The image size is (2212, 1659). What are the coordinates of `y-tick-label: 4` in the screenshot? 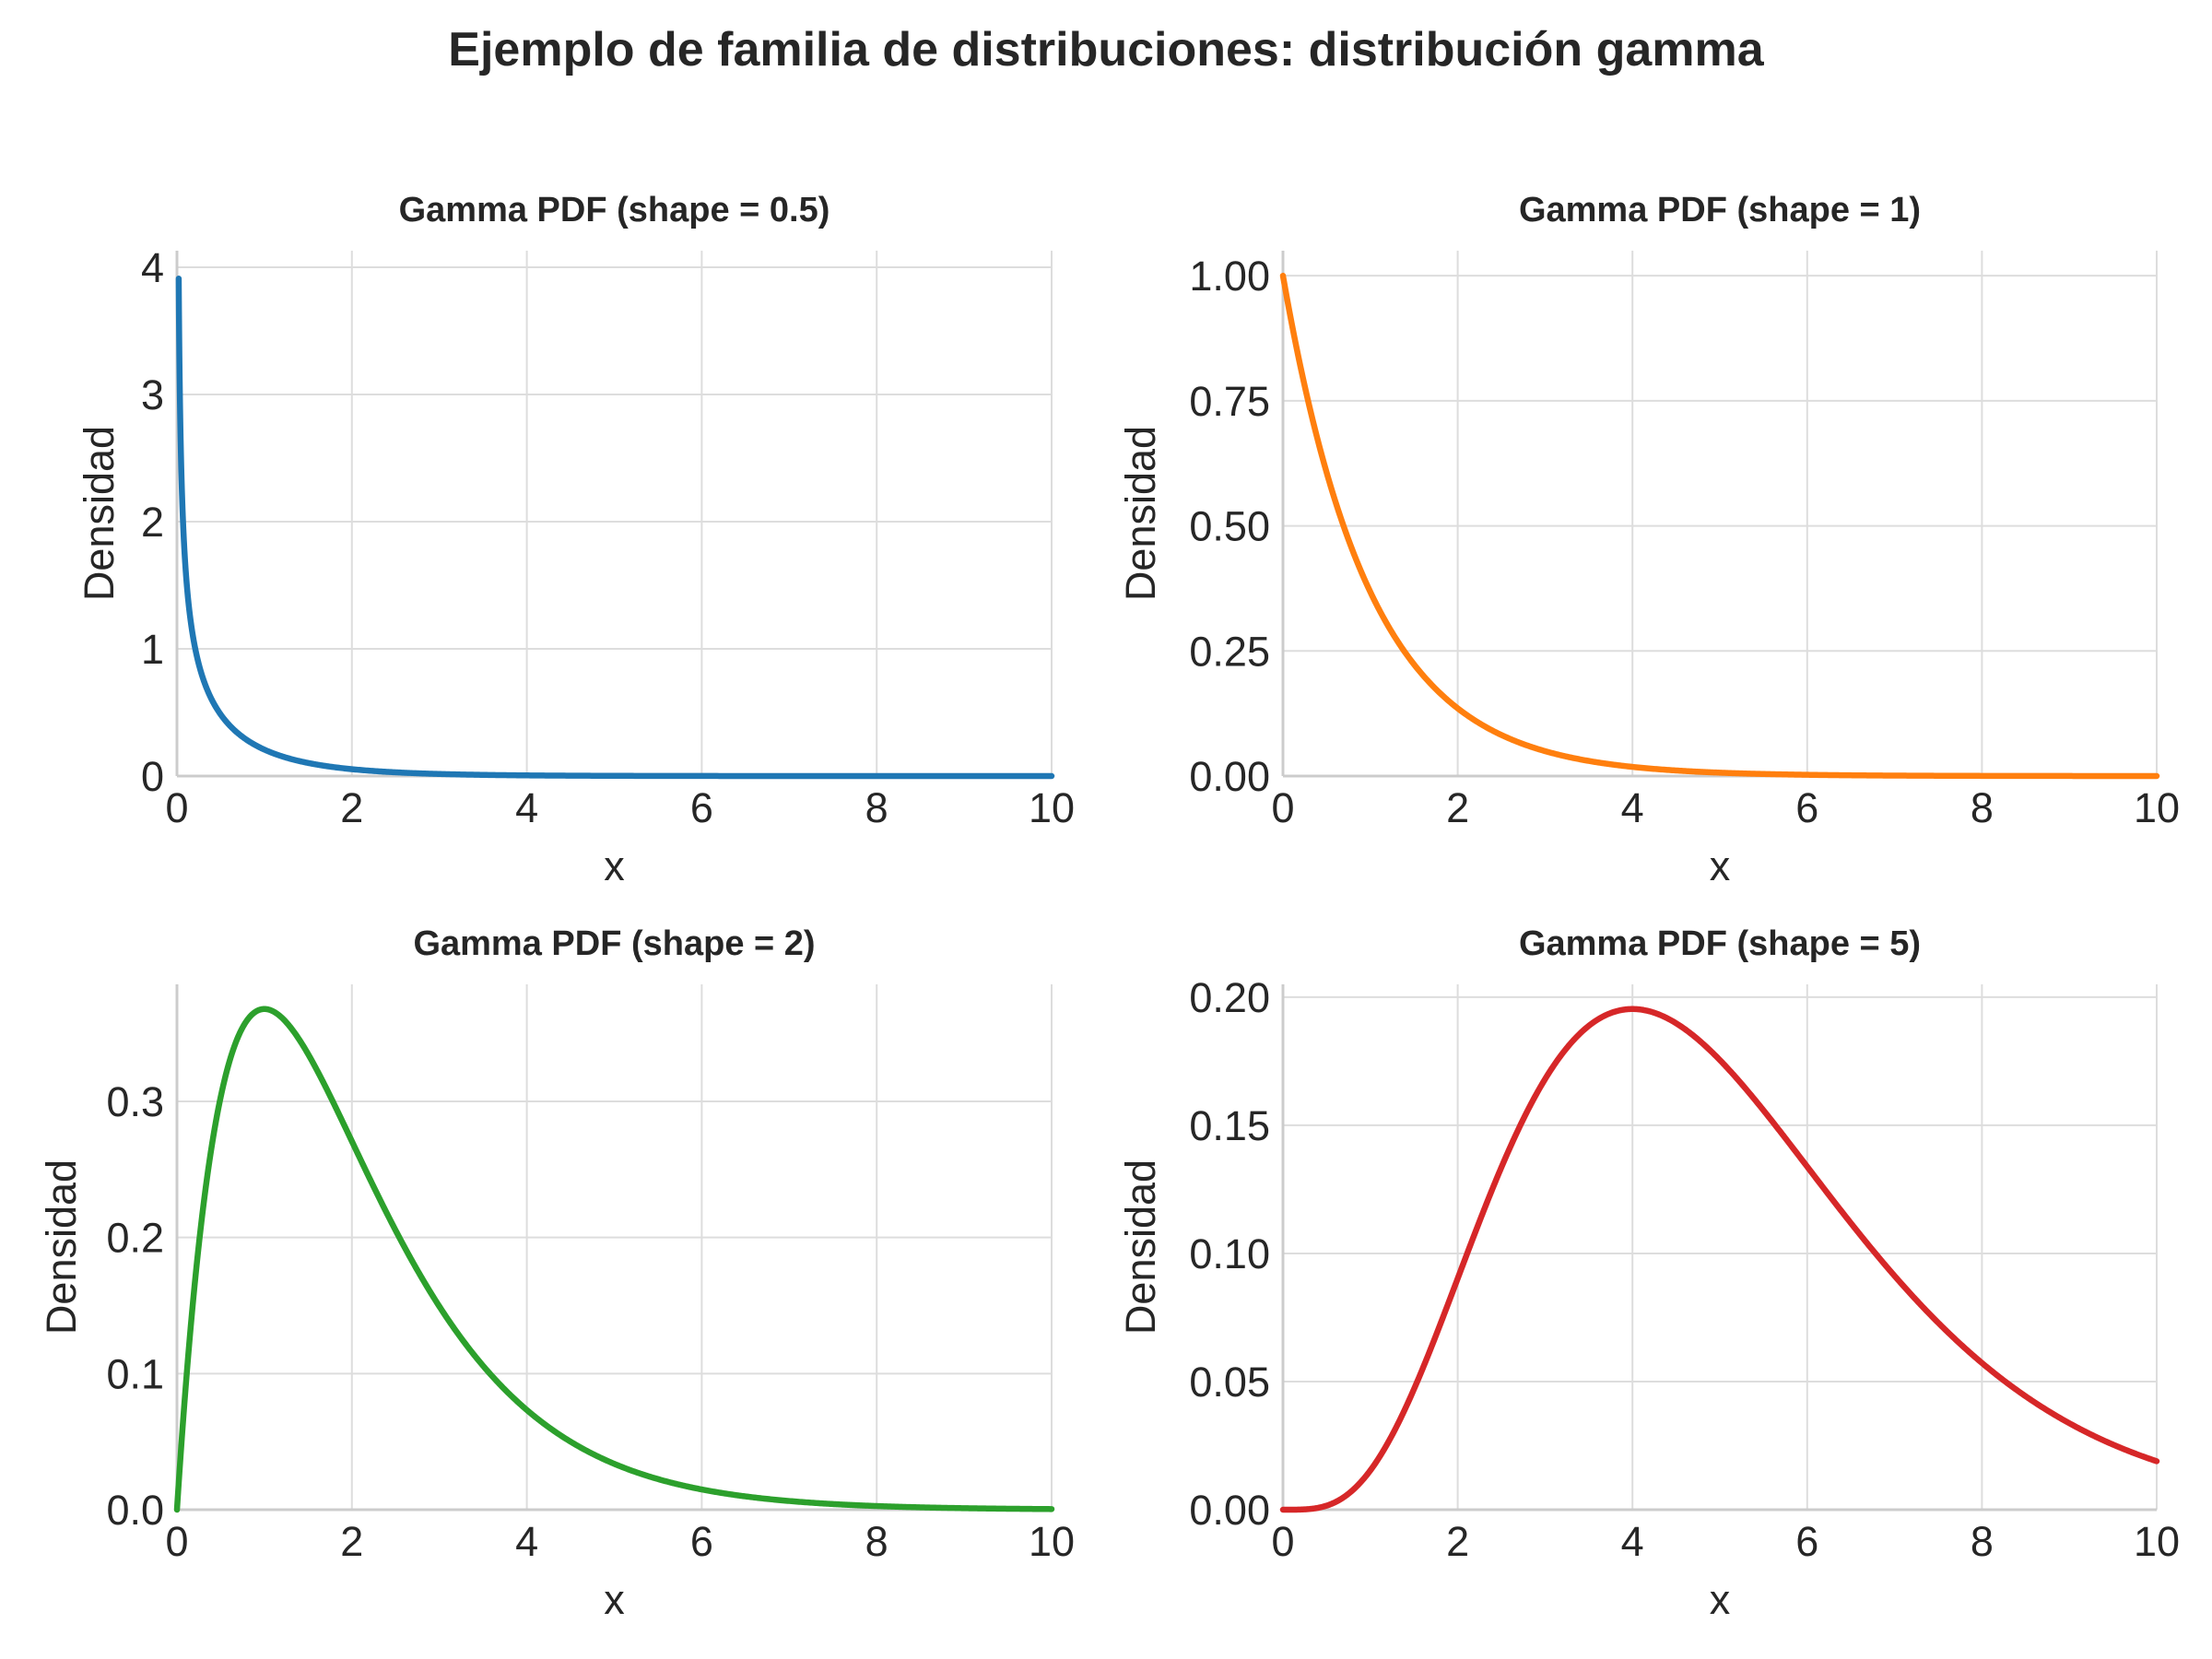 It's located at (152, 267).